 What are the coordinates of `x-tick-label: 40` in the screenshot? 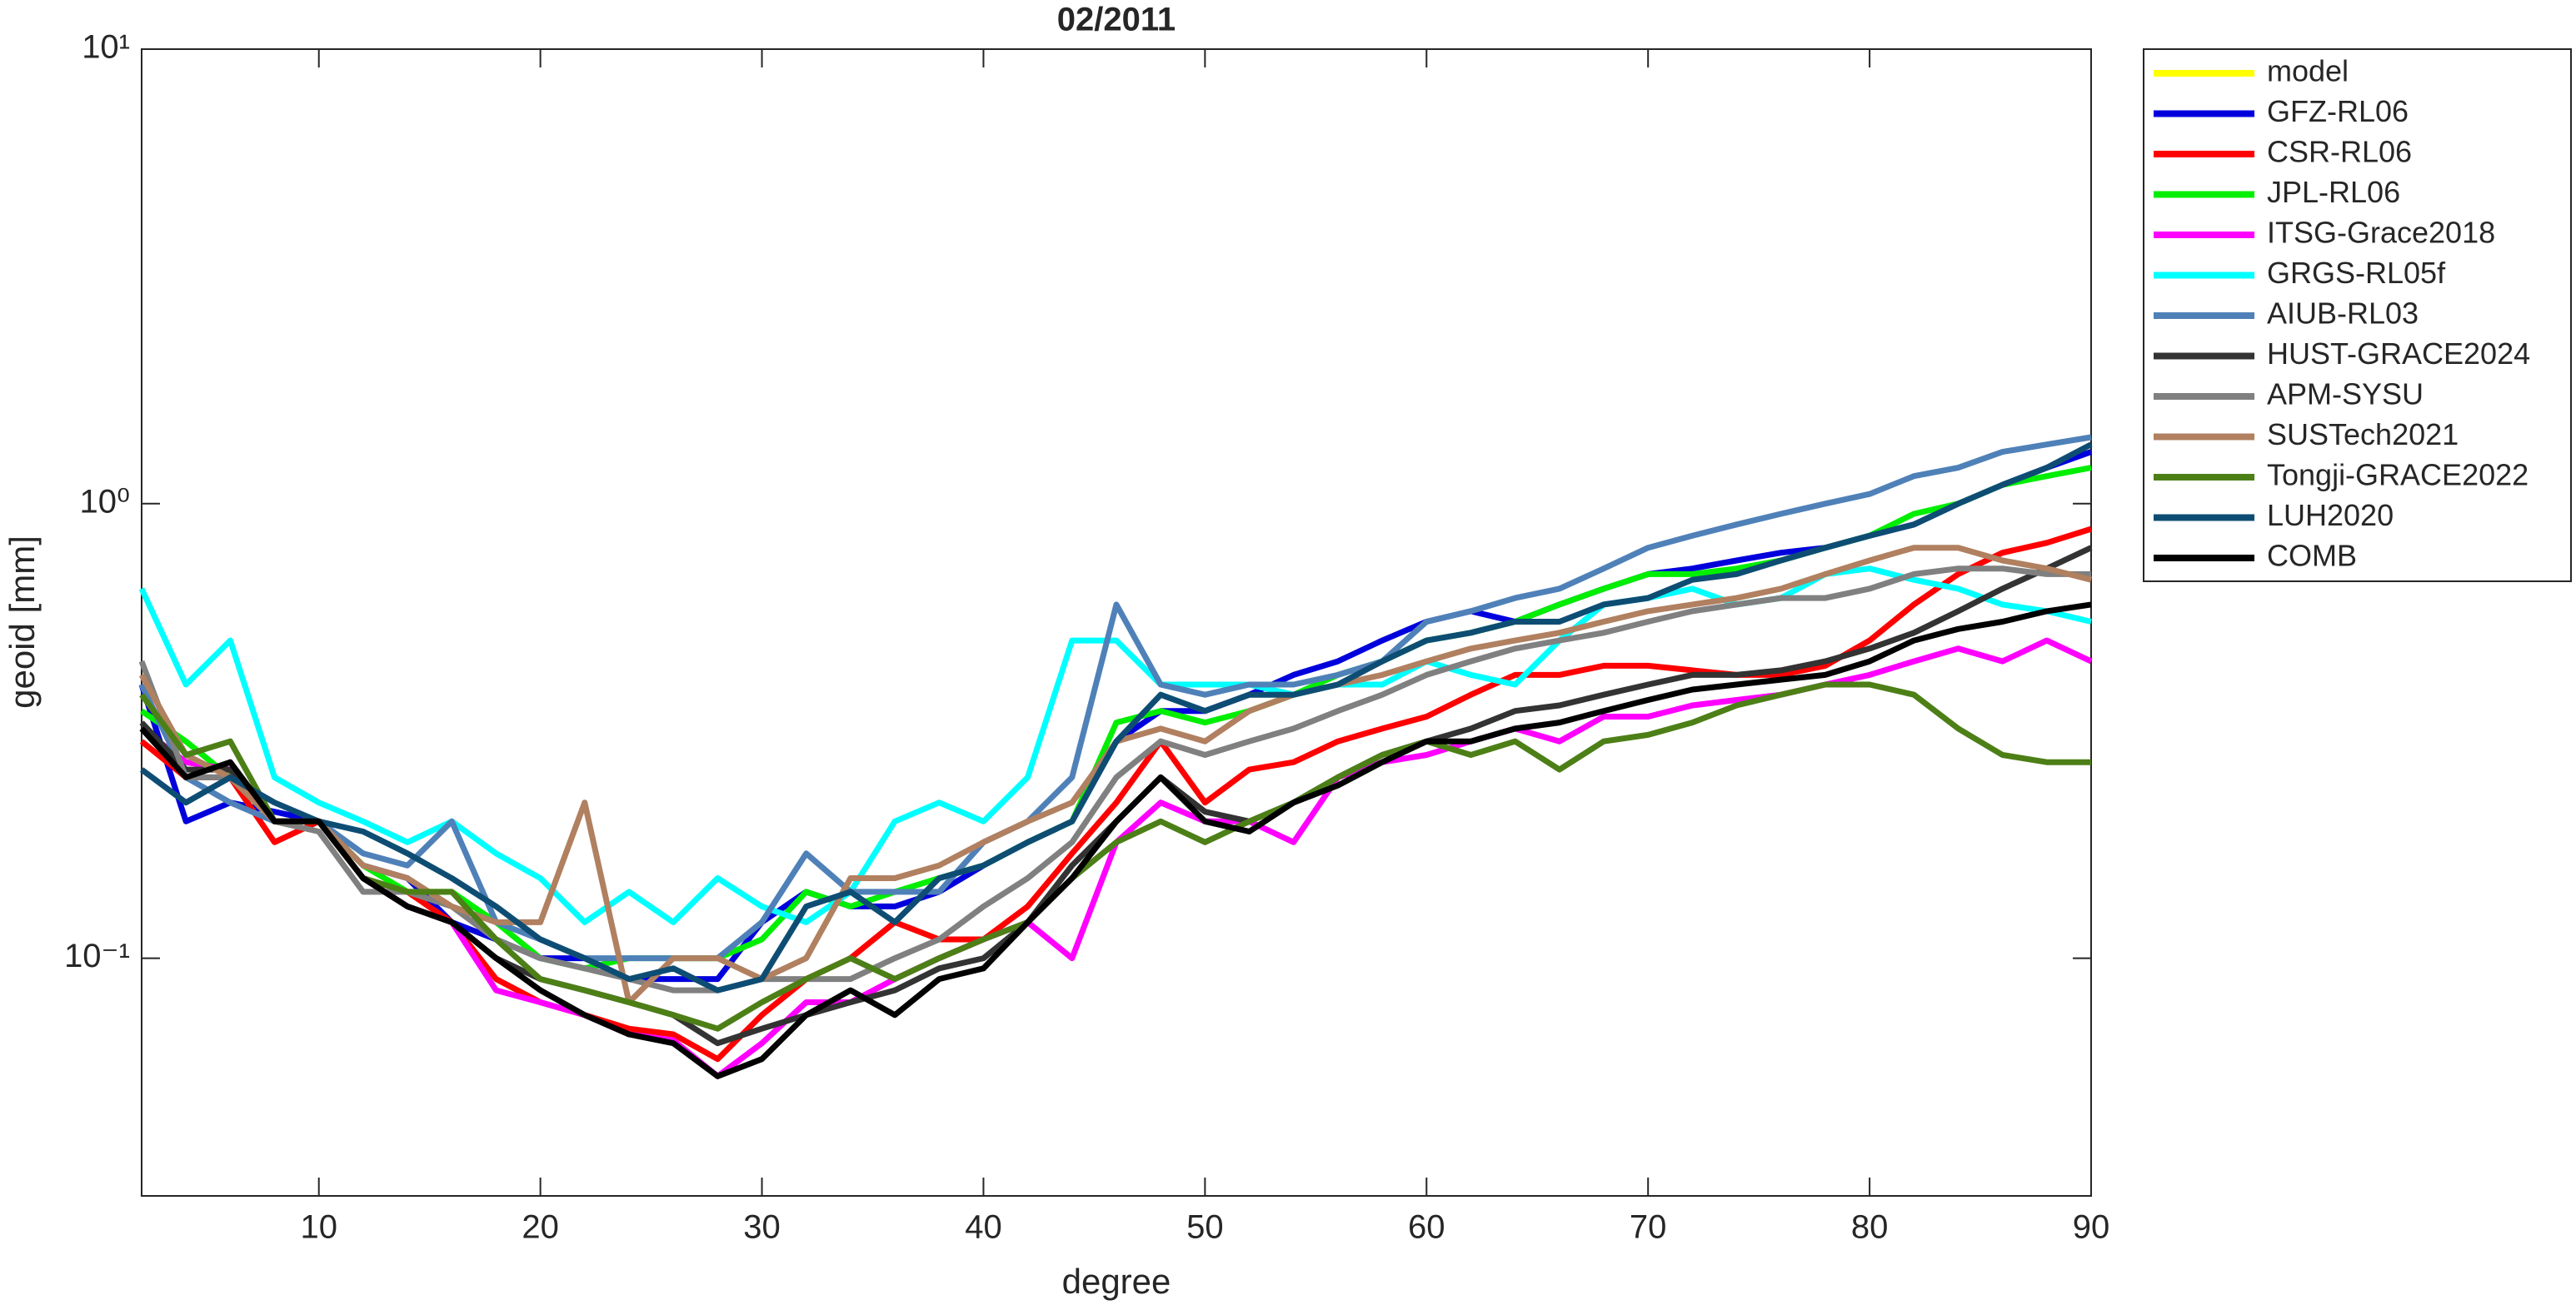 It's located at (983, 1227).